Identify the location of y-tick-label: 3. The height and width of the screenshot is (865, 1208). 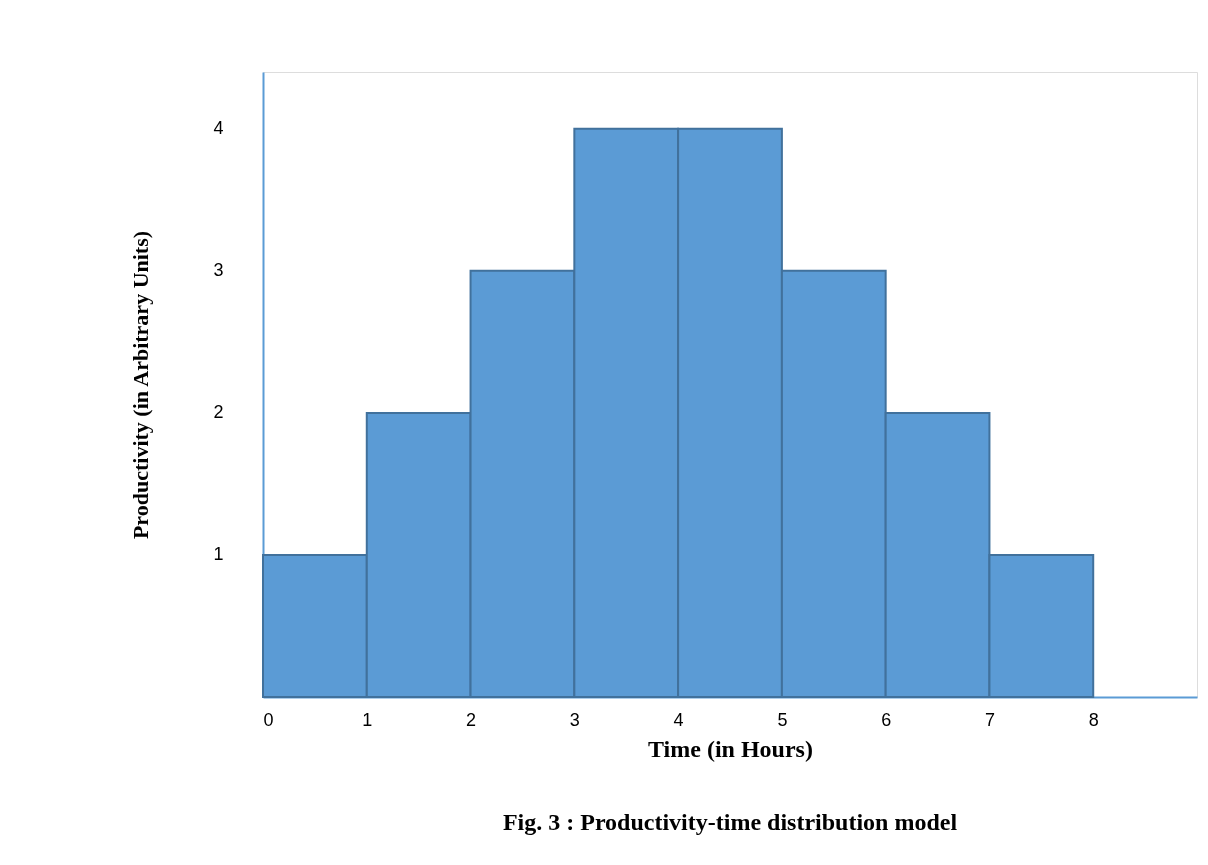
(218, 270).